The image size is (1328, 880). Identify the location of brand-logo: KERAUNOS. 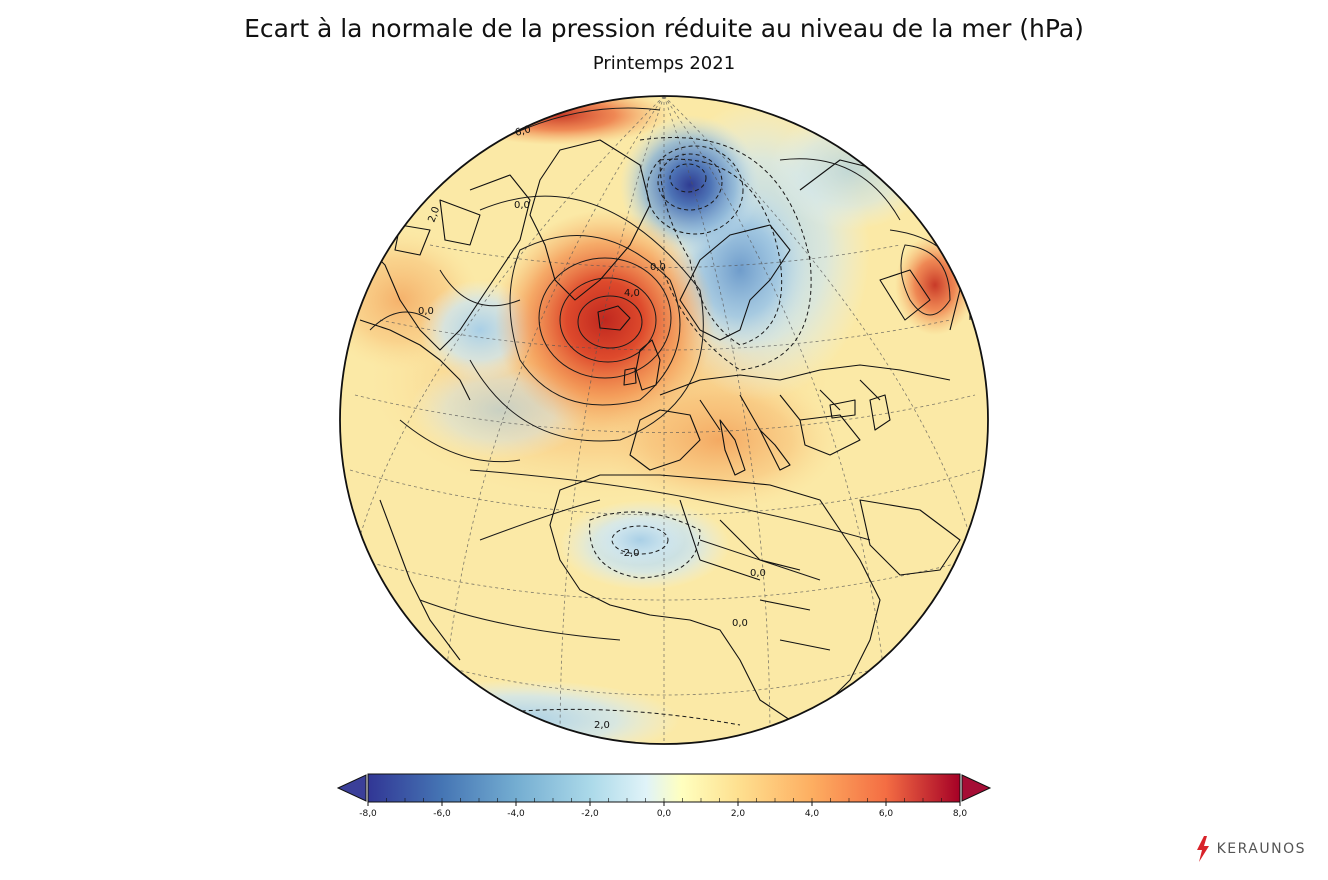
(1250, 849).